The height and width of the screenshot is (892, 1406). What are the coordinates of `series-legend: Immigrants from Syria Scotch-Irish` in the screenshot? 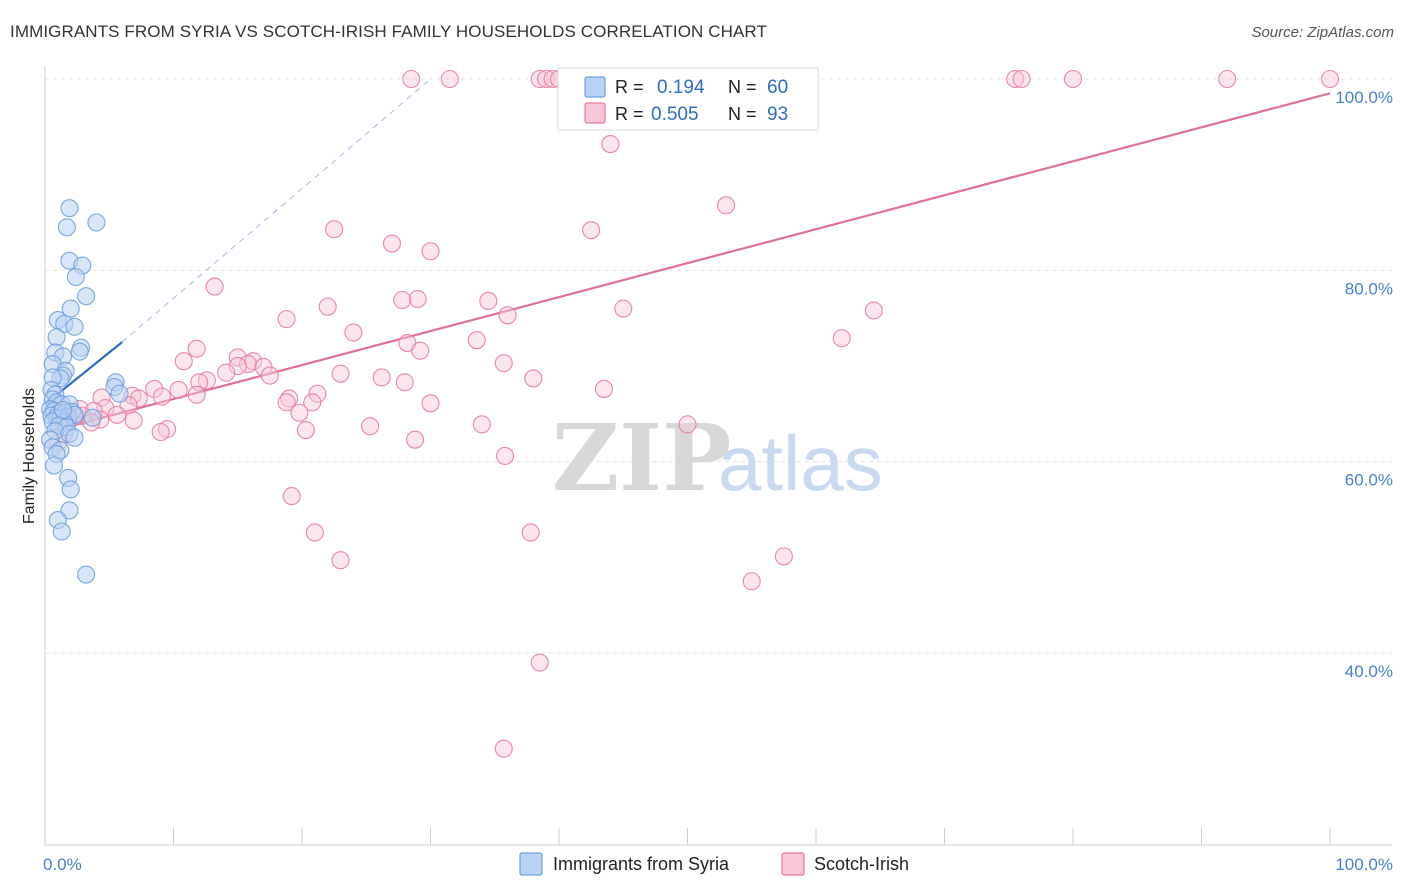 It's located at (714, 864).